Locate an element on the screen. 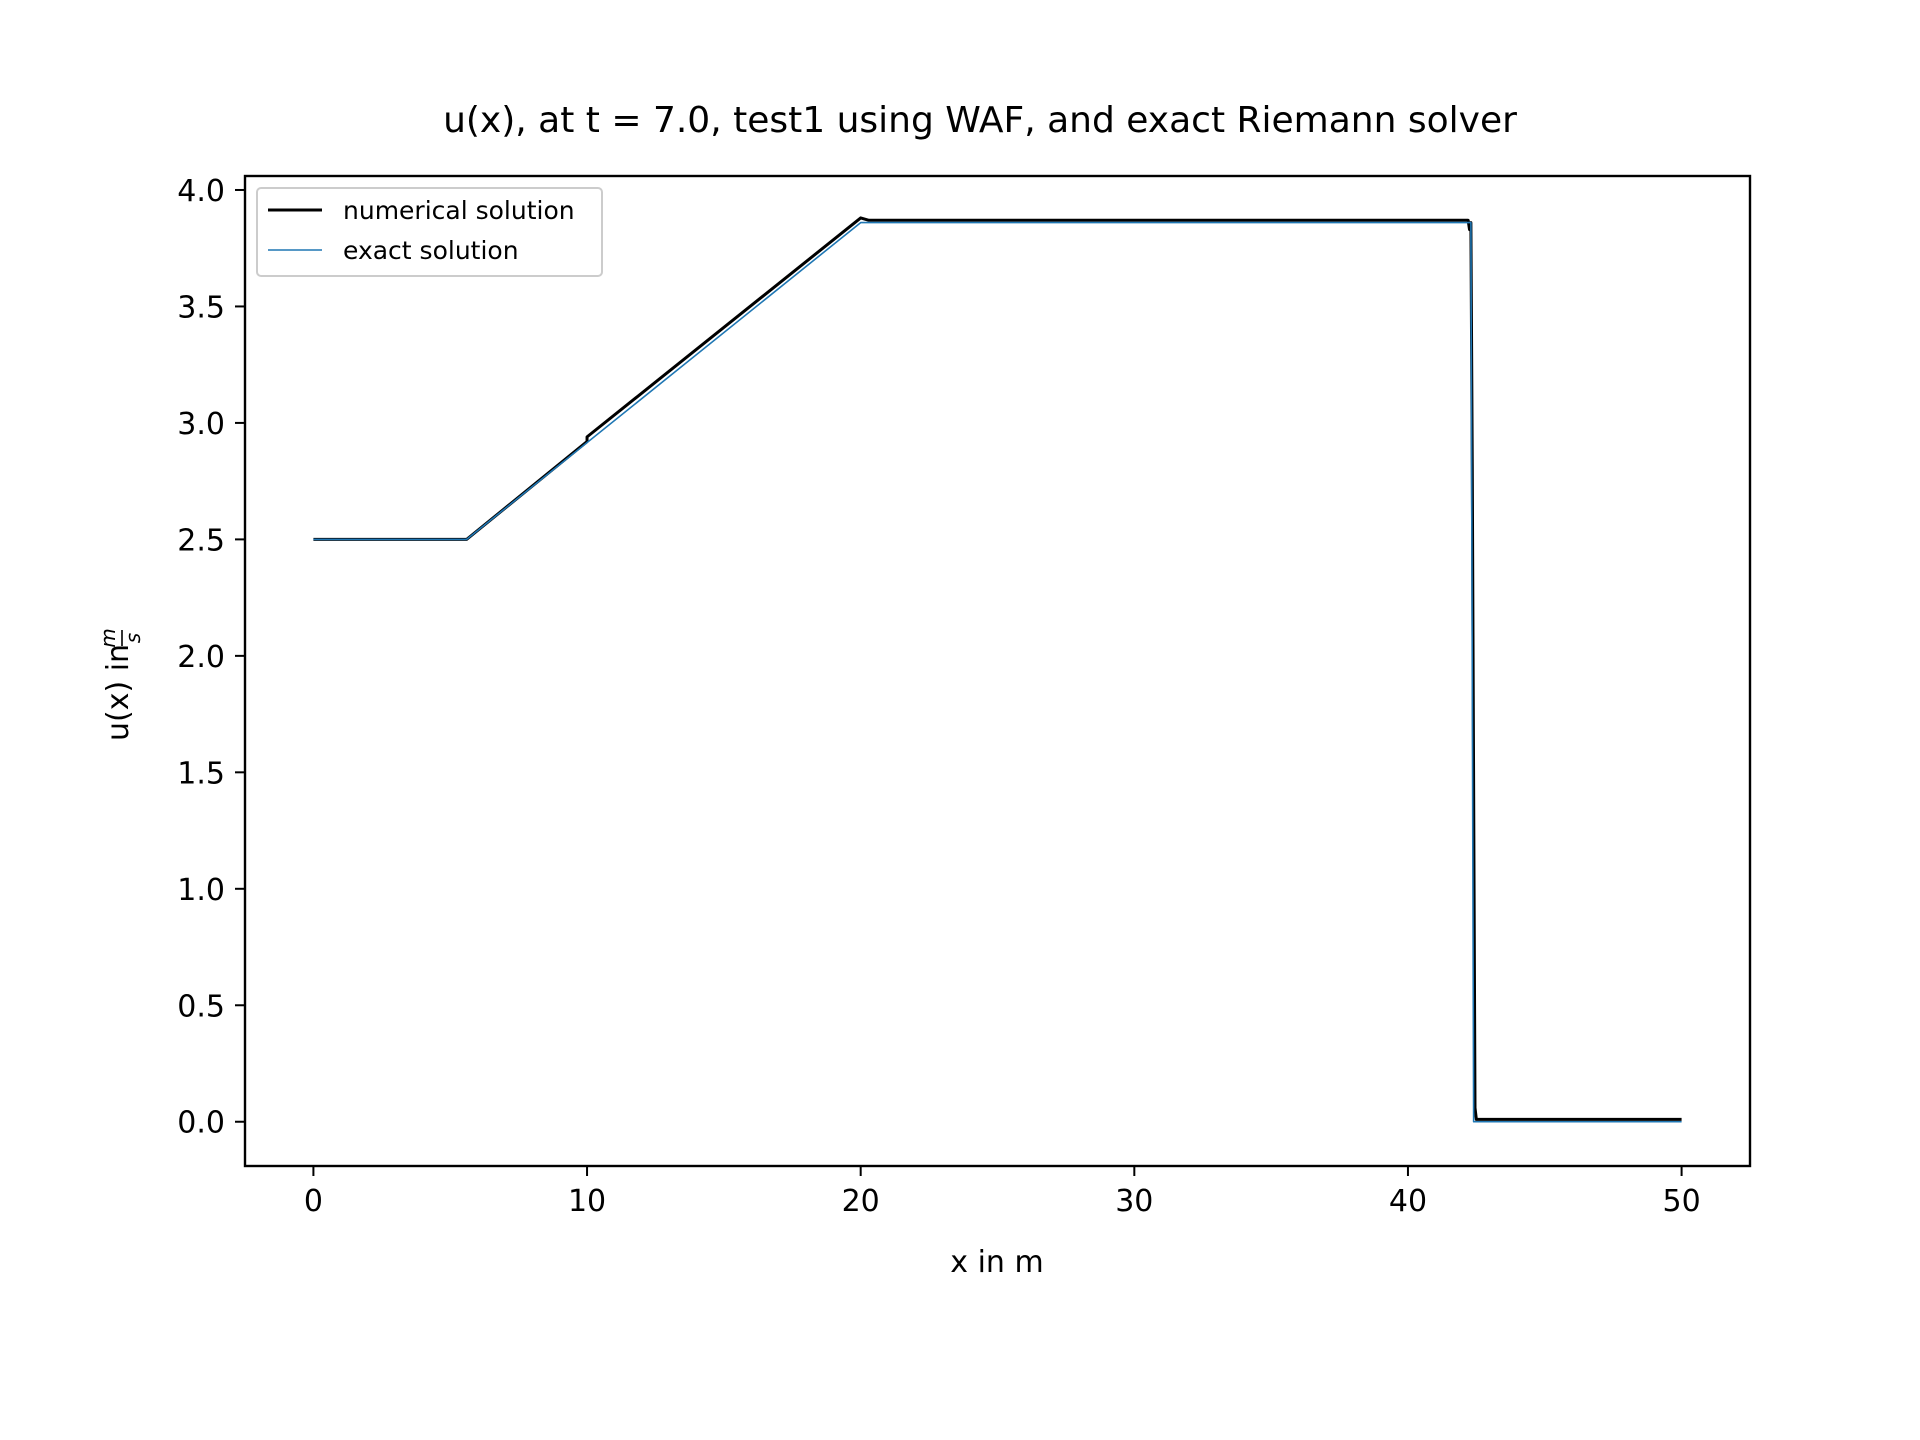 This screenshot has height=1440, width=1920. y-axis-unit-numerator: m is located at coordinates (108, 637).